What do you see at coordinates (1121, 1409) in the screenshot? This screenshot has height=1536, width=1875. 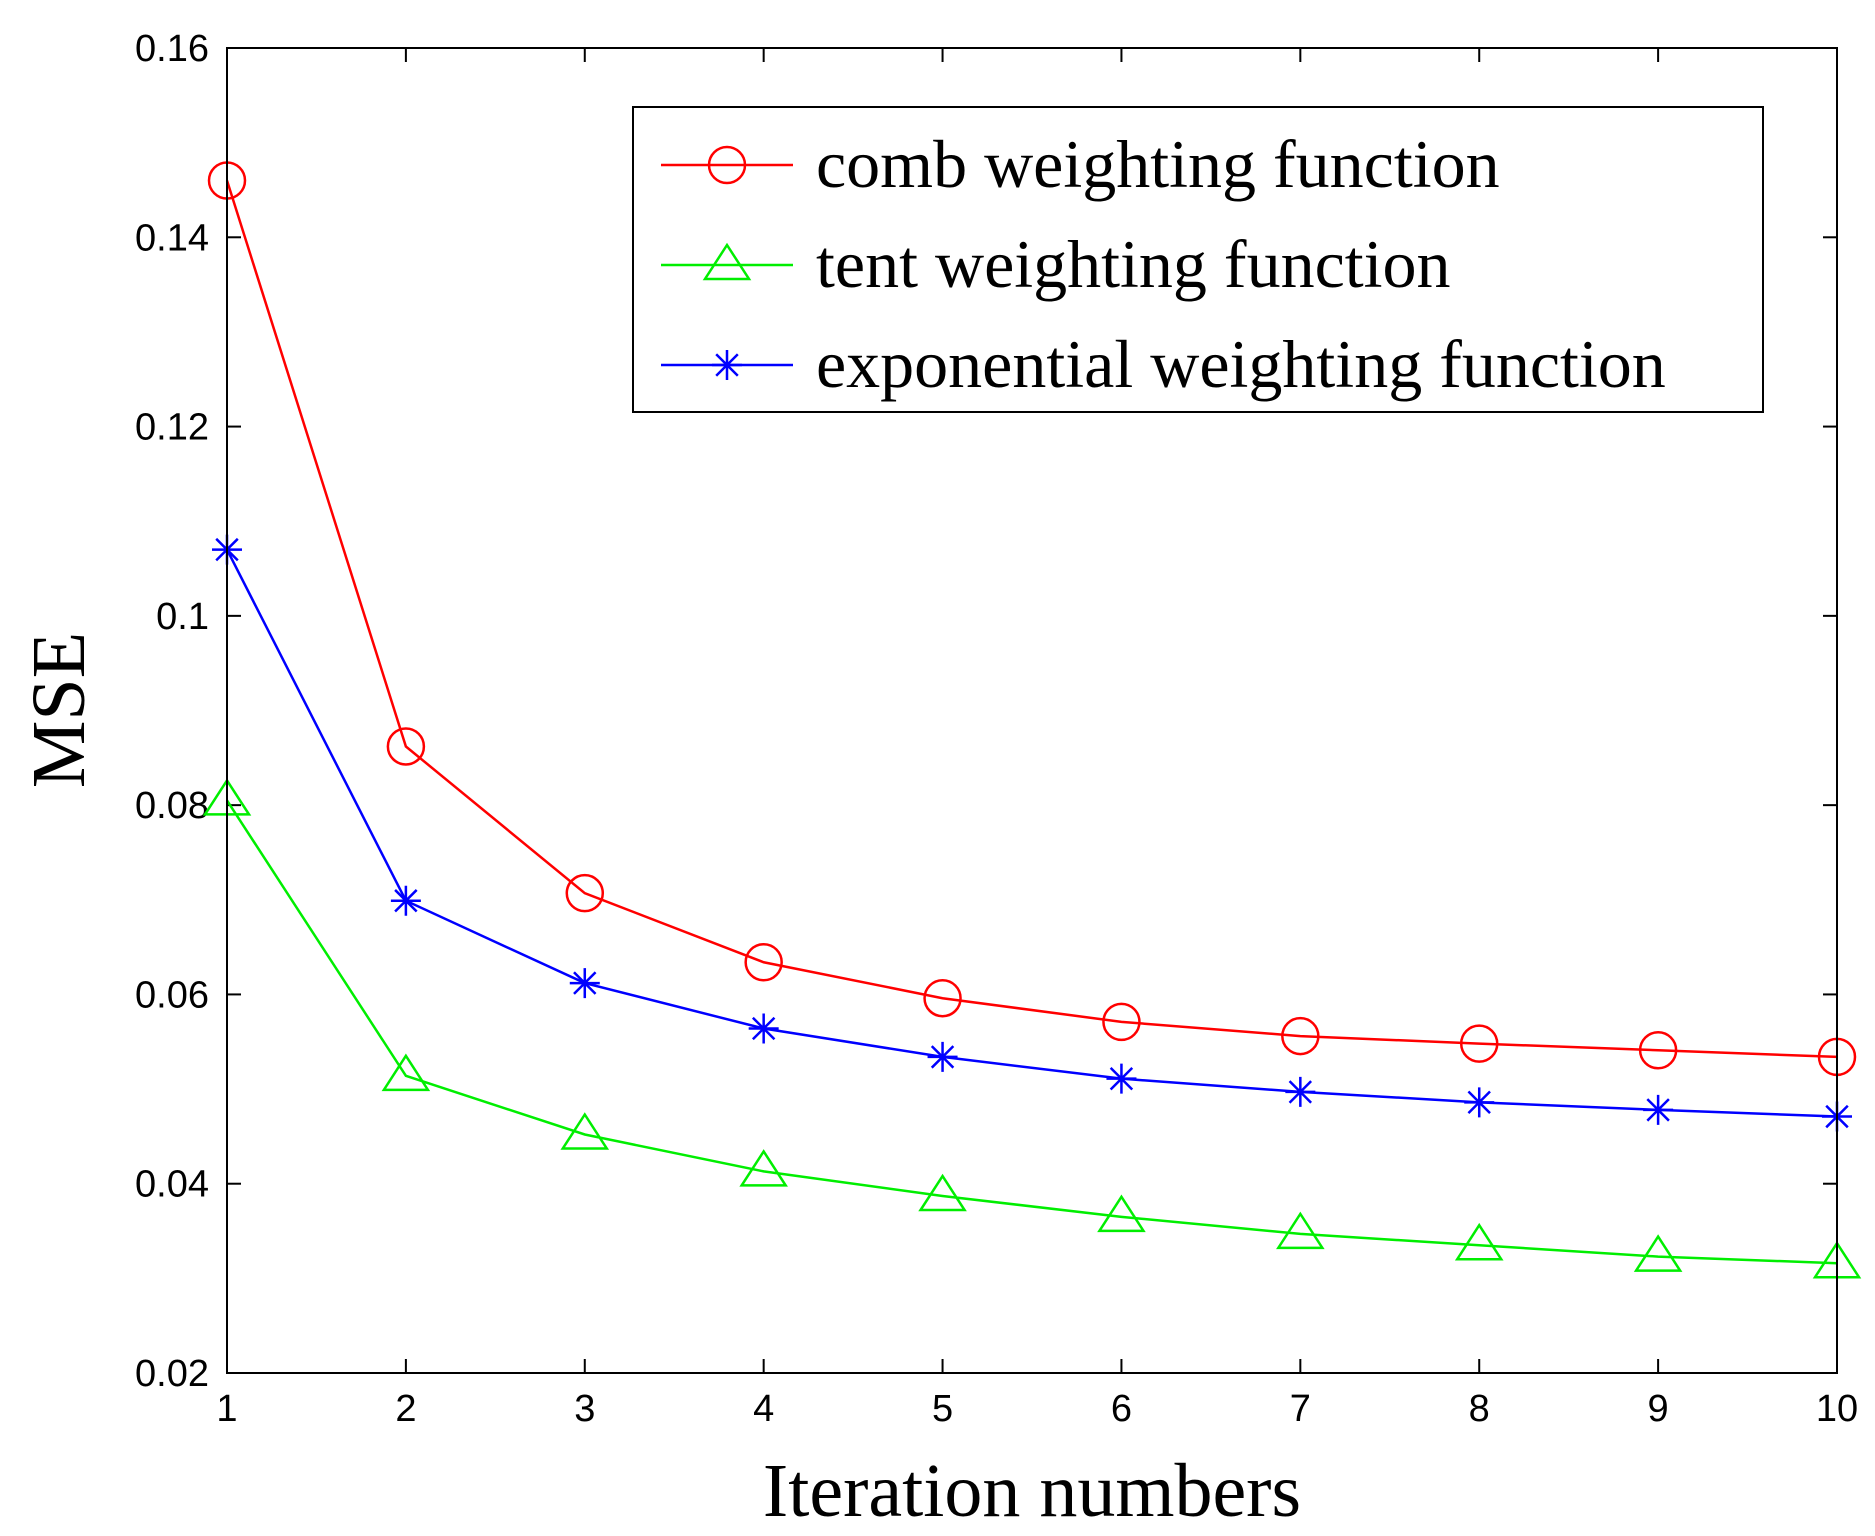 I see `x-tick-label: 6` at bounding box center [1121, 1409].